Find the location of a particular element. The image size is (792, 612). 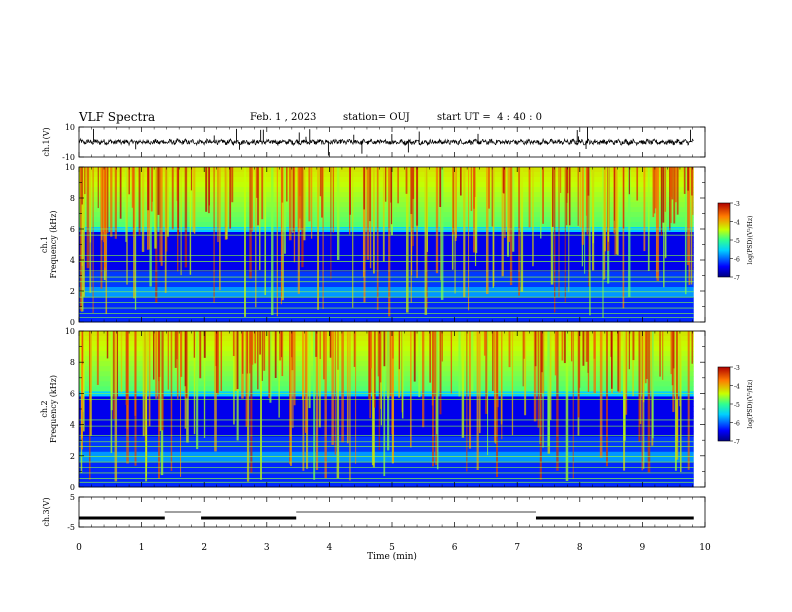

colorbar-tick-label: -5 is located at coordinates (737, 405).